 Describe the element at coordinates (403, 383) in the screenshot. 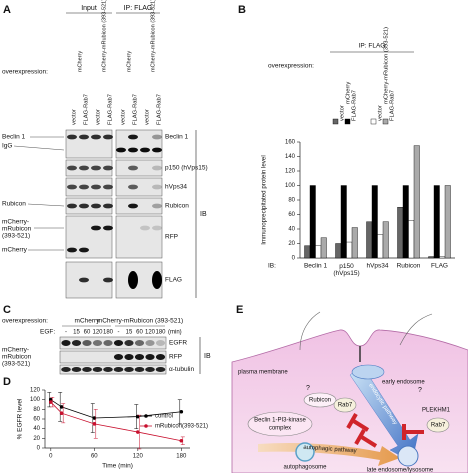

I see `diagram-label: early endosome` at that location.